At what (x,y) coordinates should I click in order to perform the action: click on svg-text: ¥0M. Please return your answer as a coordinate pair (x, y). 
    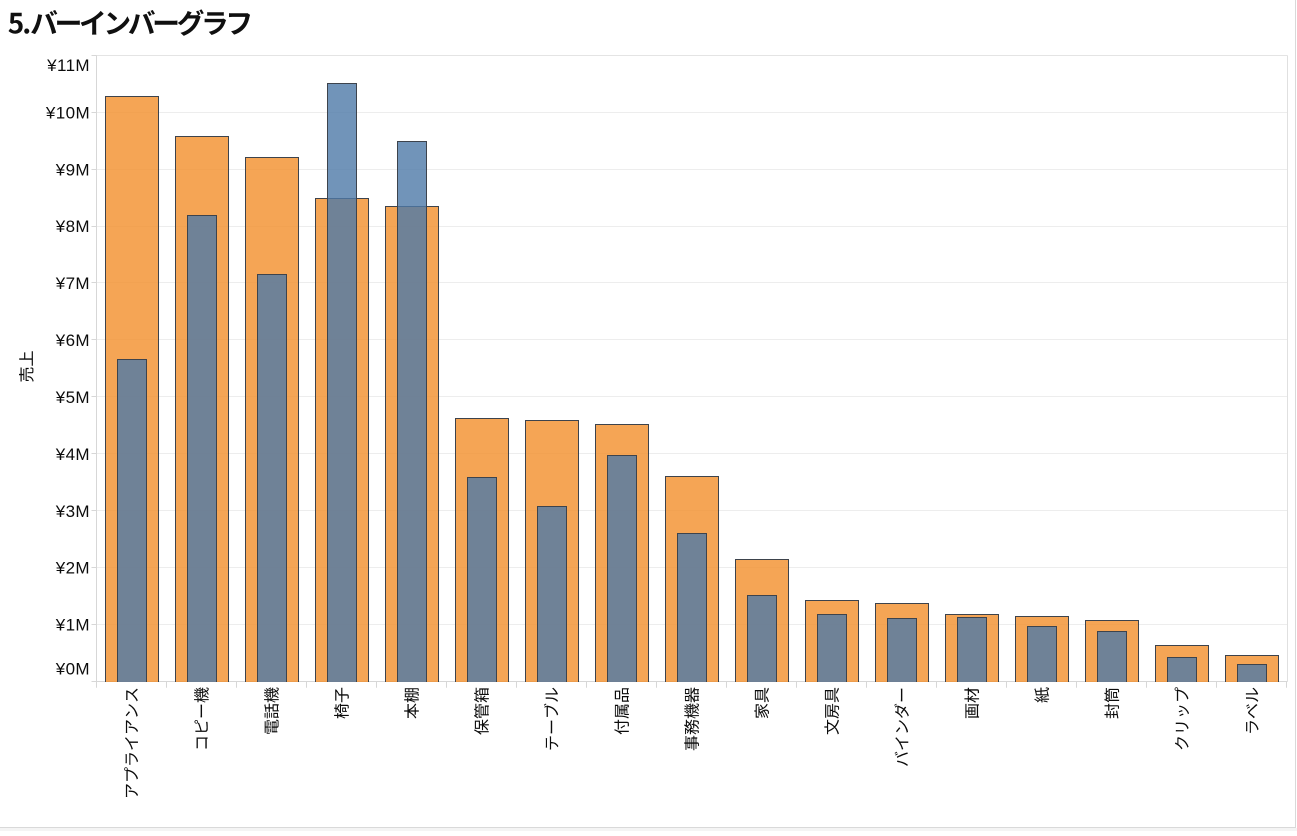
    Looking at the image, I should click on (72, 669).